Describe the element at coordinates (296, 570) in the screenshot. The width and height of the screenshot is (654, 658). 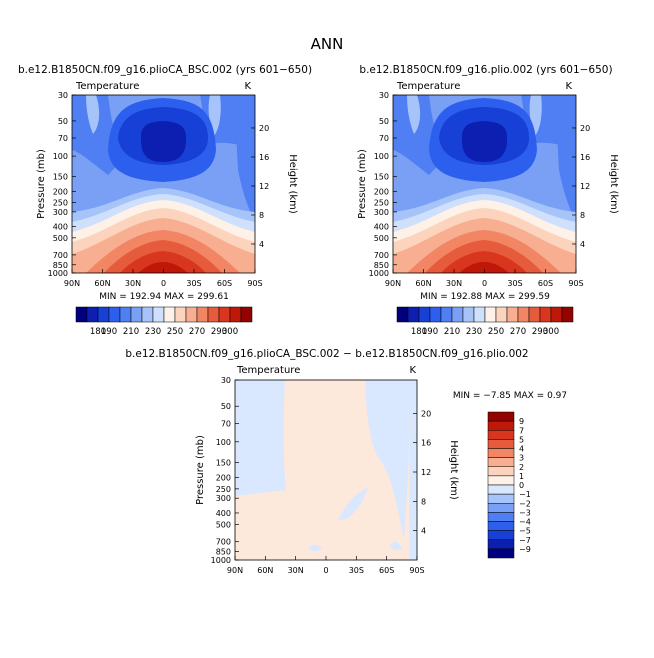
I see `x-tick-label: 30N` at that location.